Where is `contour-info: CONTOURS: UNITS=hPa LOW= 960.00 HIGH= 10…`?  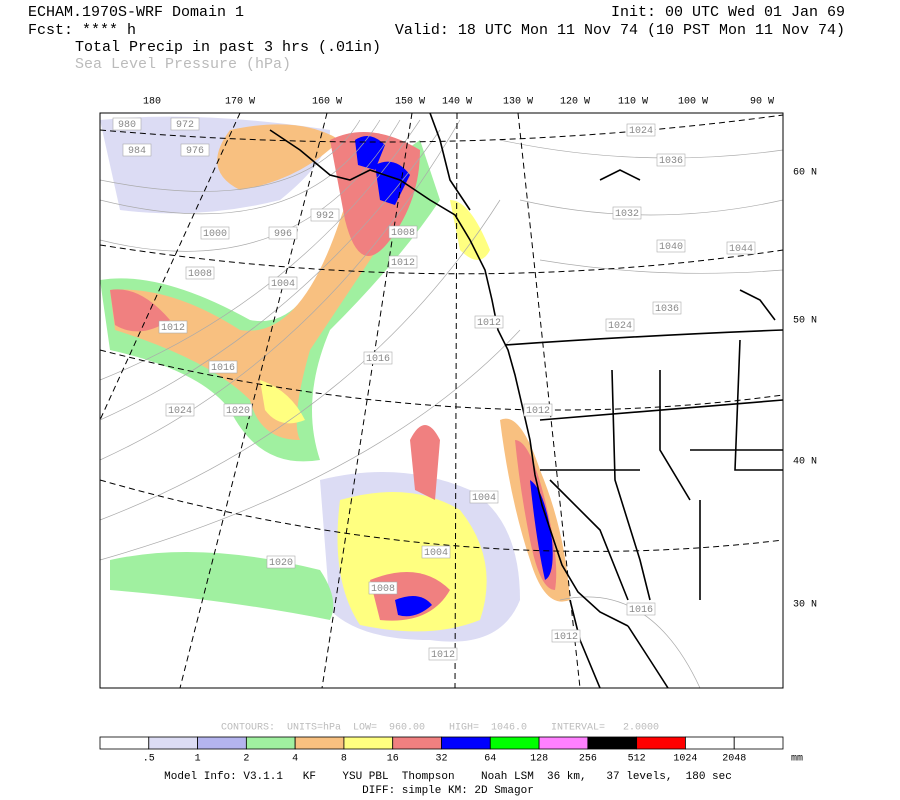
contour-info: CONTOURS: UNITS=hPa LOW= 960.00 HIGH= 10… is located at coordinates (440, 728).